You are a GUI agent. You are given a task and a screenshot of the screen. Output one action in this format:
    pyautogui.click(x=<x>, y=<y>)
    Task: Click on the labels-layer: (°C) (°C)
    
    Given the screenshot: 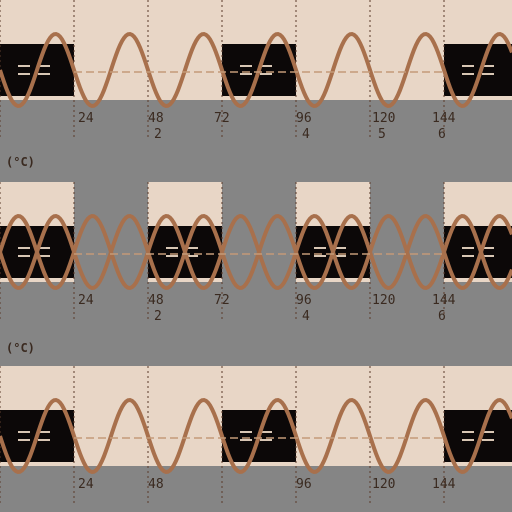 What is the action you would take?
    pyautogui.click(x=20, y=255)
    